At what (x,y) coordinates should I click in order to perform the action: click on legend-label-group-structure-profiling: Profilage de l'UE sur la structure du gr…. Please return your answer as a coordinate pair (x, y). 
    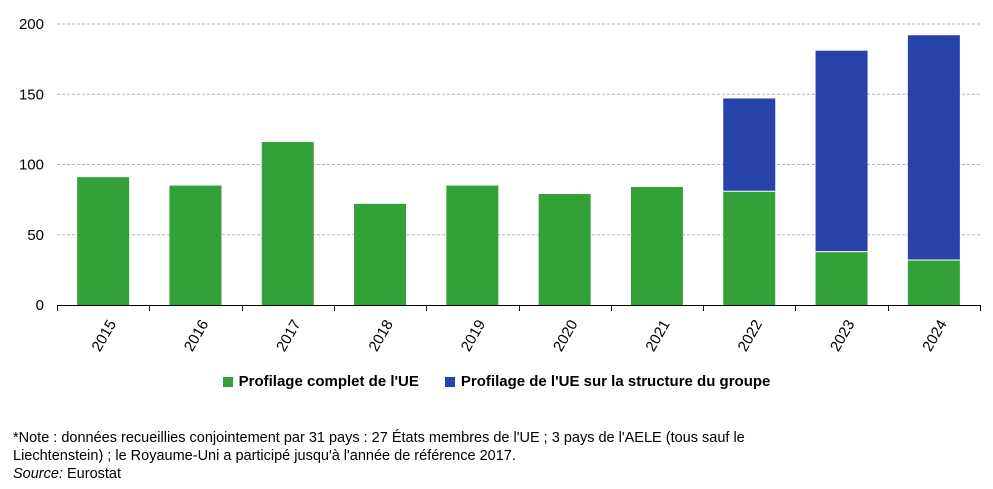
    Looking at the image, I should click on (615, 381).